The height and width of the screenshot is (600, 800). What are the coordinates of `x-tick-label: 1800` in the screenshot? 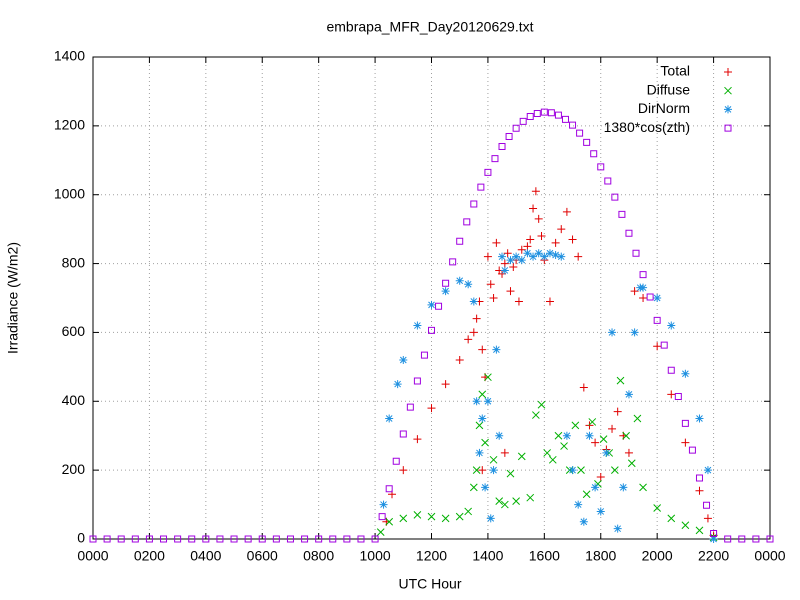 It's located at (600, 556).